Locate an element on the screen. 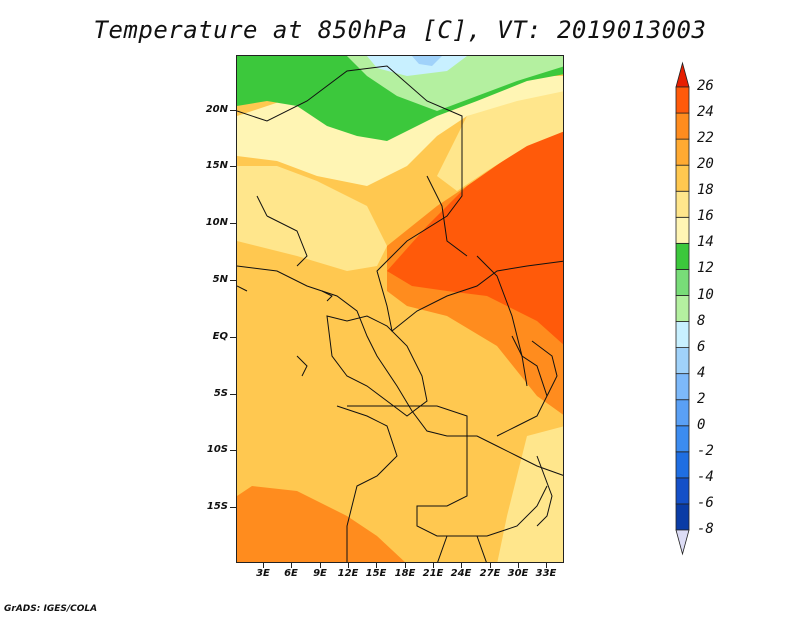  lon-label: 27E is located at coordinates (490, 573).